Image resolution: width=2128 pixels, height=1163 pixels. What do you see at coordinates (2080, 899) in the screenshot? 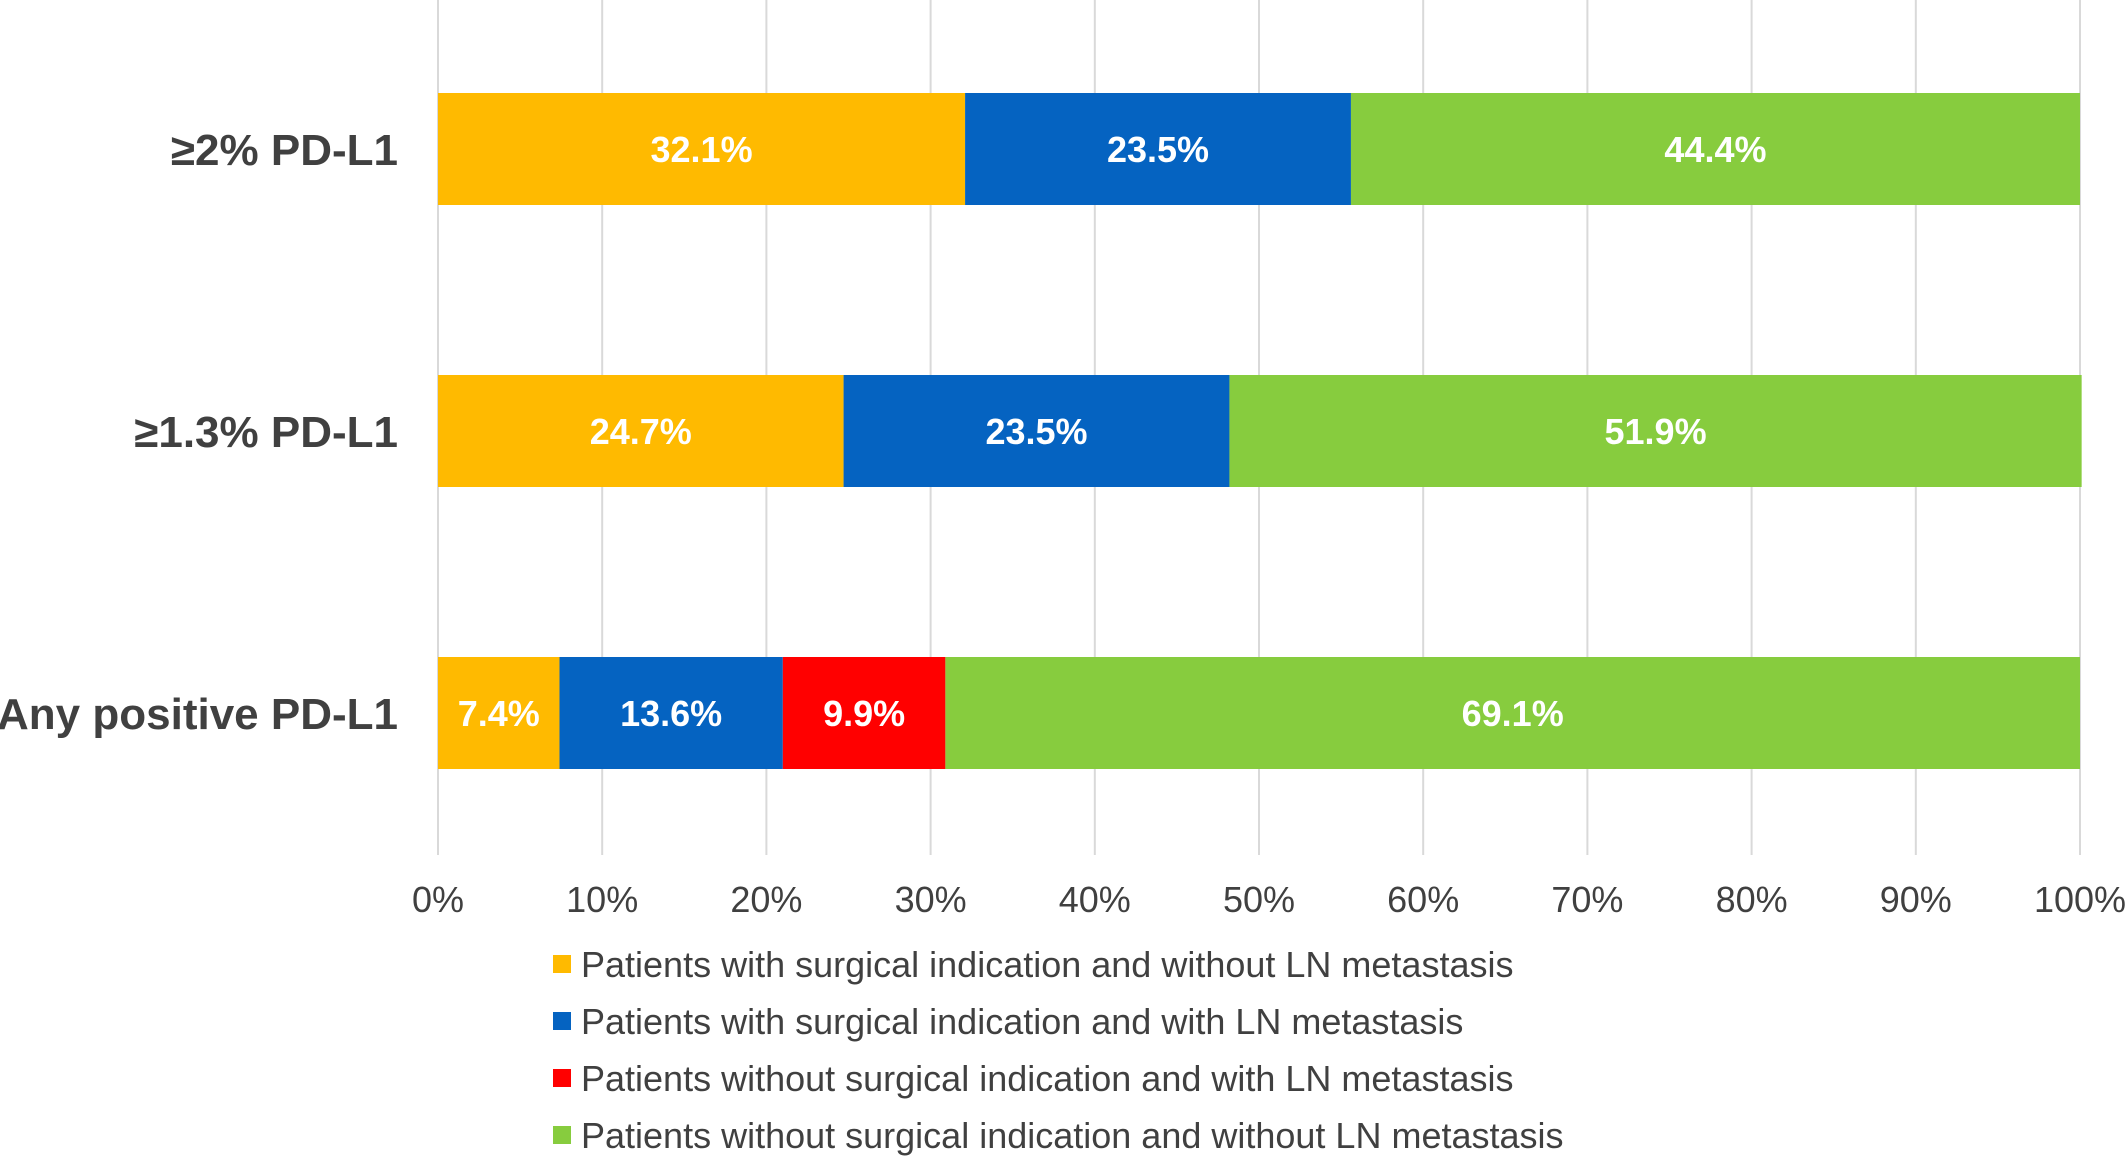
I see `x-tick-label: 100%` at bounding box center [2080, 899].